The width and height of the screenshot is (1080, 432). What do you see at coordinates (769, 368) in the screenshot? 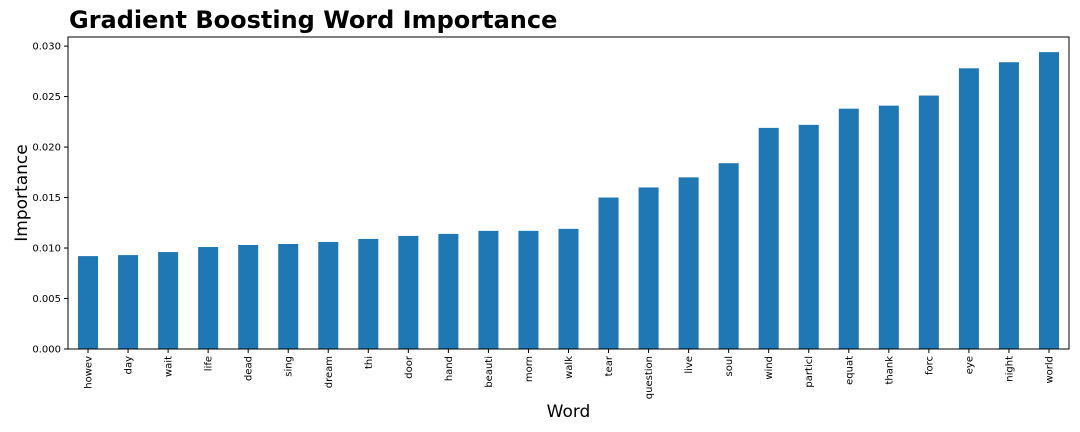
I see `x-tick-label: wind` at bounding box center [769, 368].